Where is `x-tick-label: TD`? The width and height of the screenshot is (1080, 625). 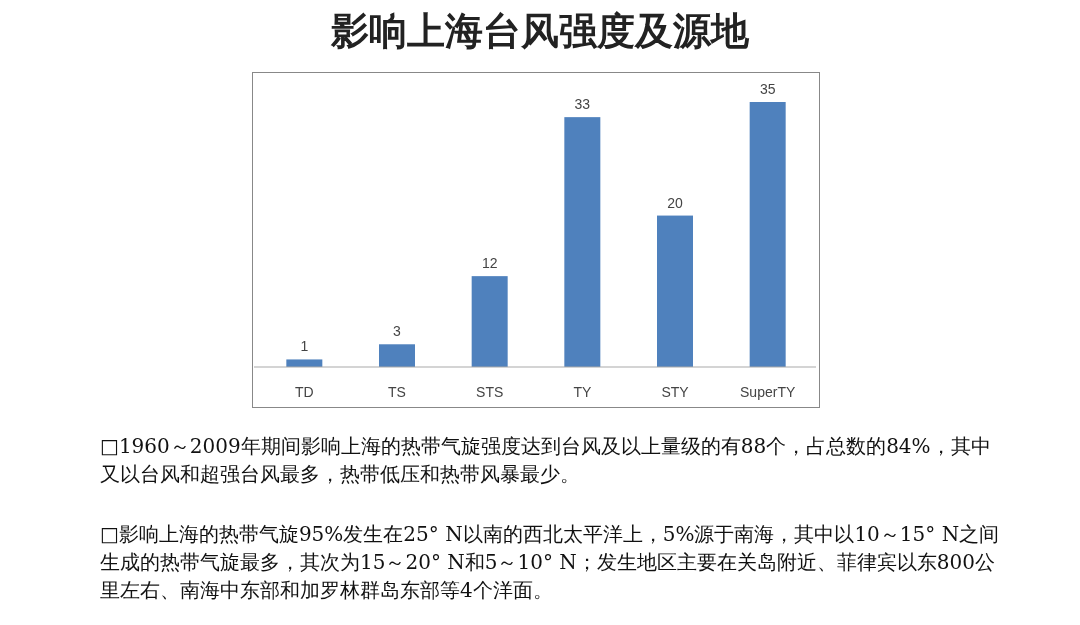 x-tick-label: TD is located at coordinates (304, 392).